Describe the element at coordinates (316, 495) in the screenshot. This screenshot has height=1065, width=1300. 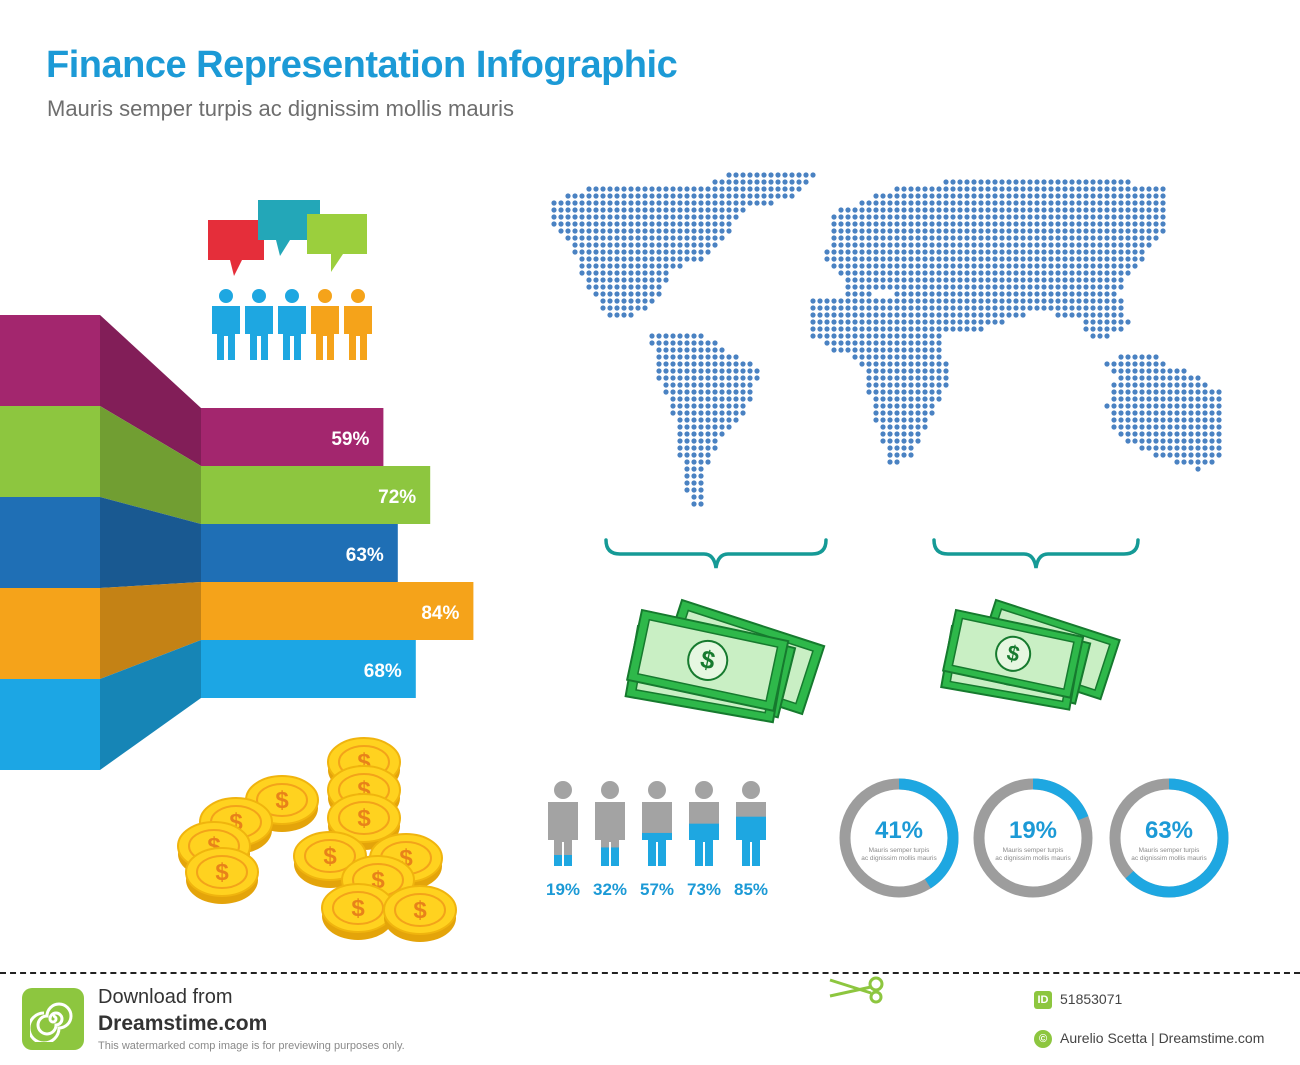
I see `ribbon-bar` at that location.